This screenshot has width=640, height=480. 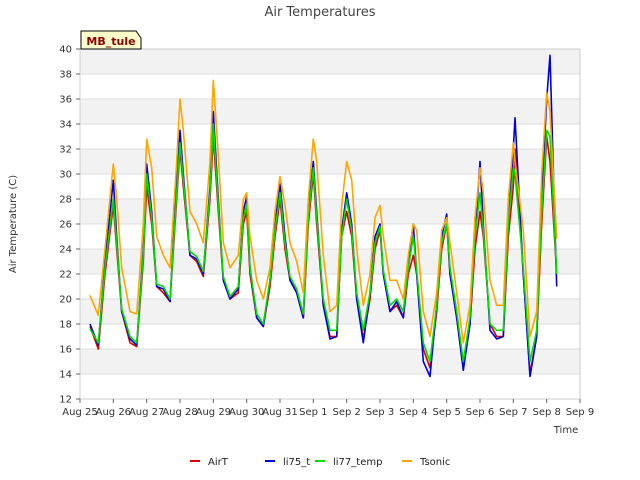 I want to click on legend-label-li77_temp: li77_temp, so click(x=357, y=462).